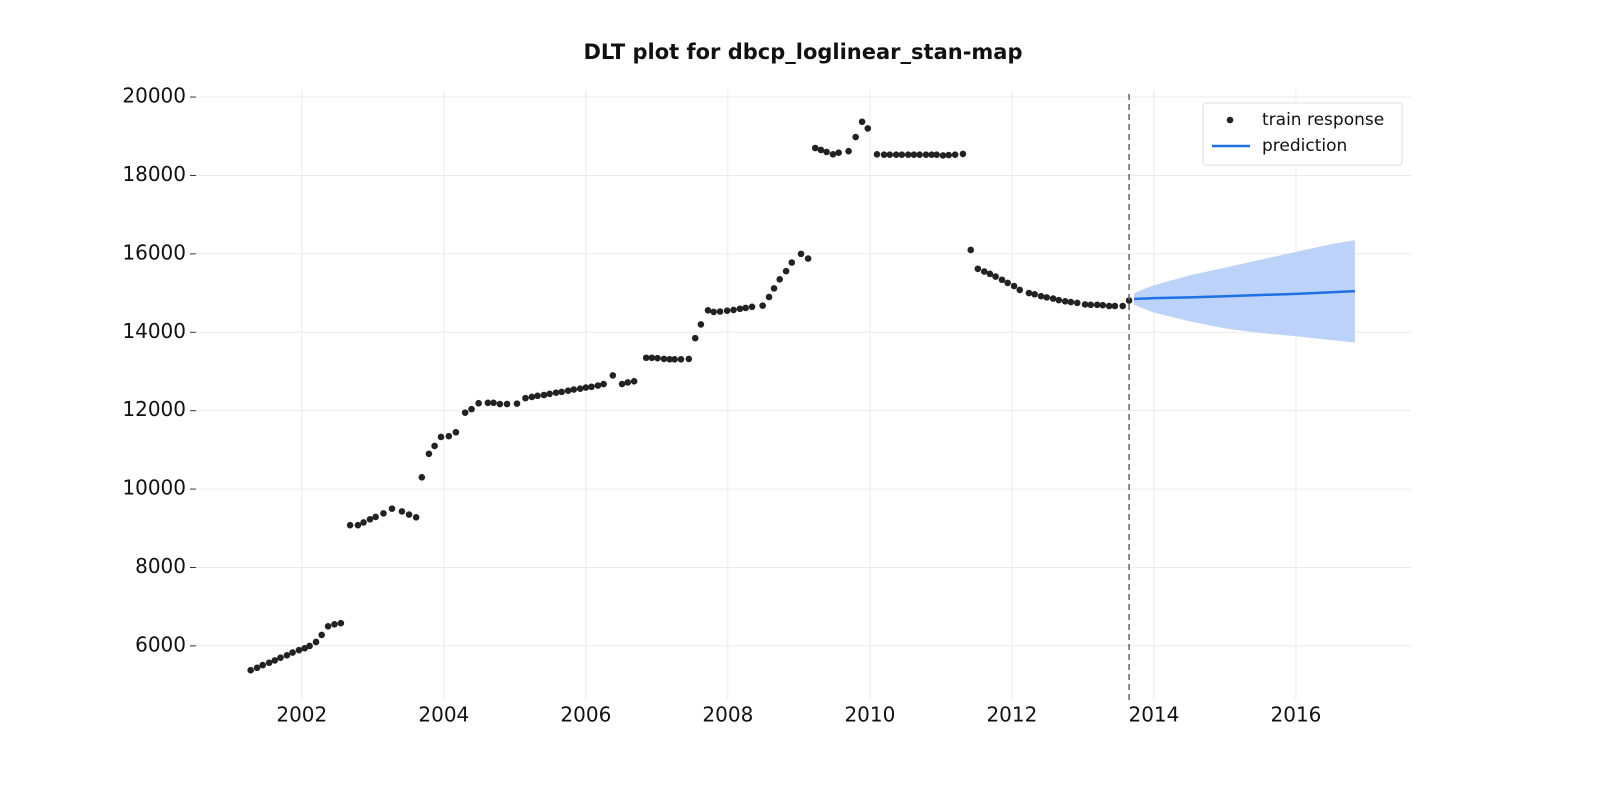 The width and height of the screenshot is (1600, 804). I want to click on y-tick-label: 16000, so click(154, 252).